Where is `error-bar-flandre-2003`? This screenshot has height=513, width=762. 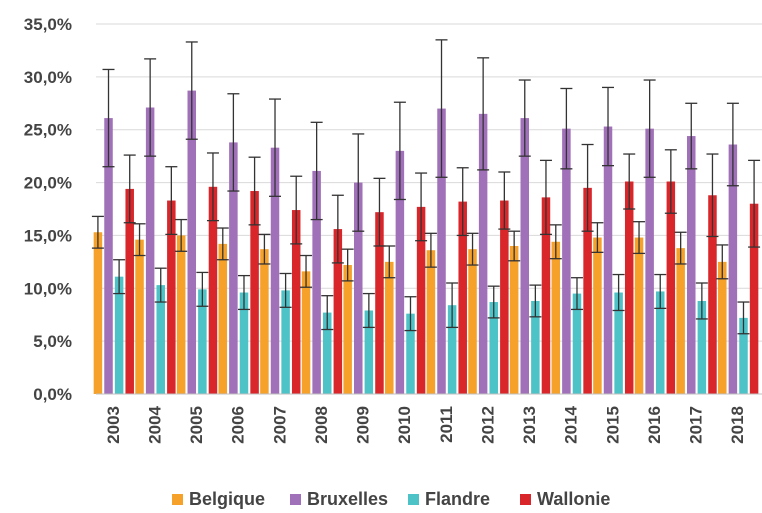
error-bar-flandre-2003 is located at coordinates (119, 277).